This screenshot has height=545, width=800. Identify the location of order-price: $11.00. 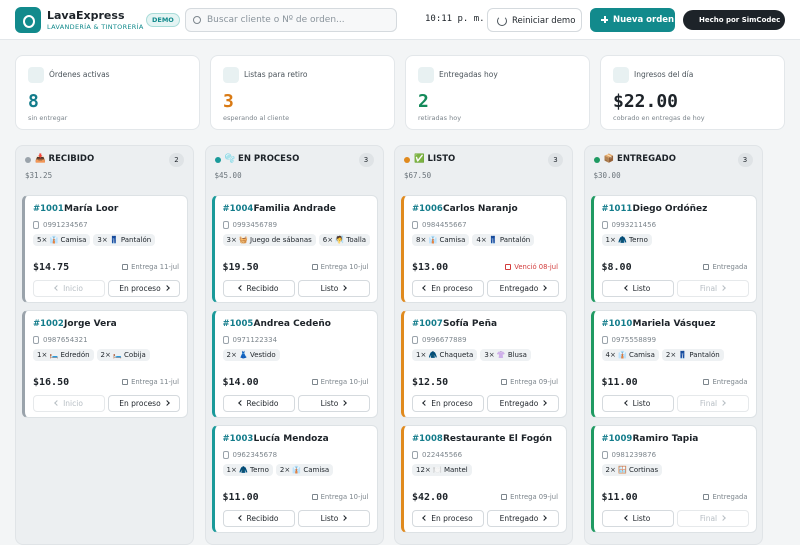
(619, 382).